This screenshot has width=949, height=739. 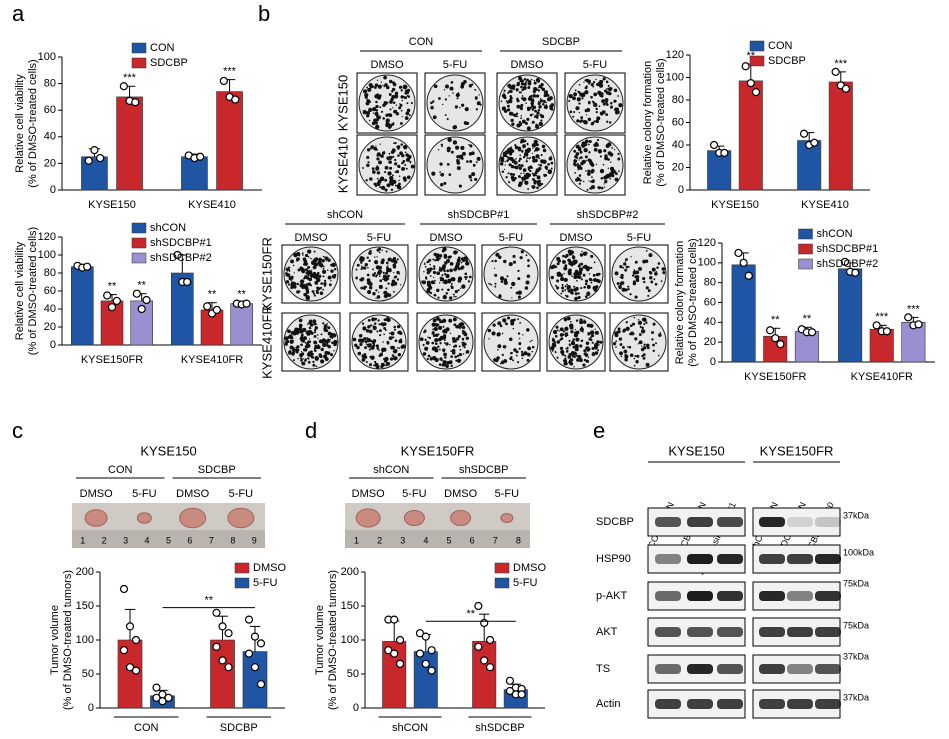 I want to click on ruler-number: 5, so click(x=449, y=540).